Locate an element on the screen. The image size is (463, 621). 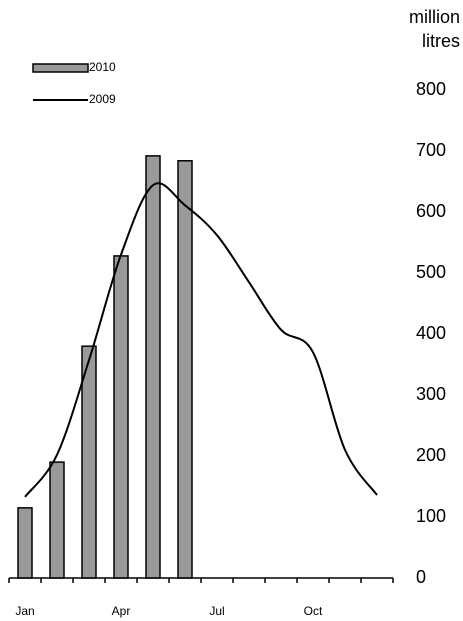
y-tick-label: 600 is located at coordinates (431, 211).